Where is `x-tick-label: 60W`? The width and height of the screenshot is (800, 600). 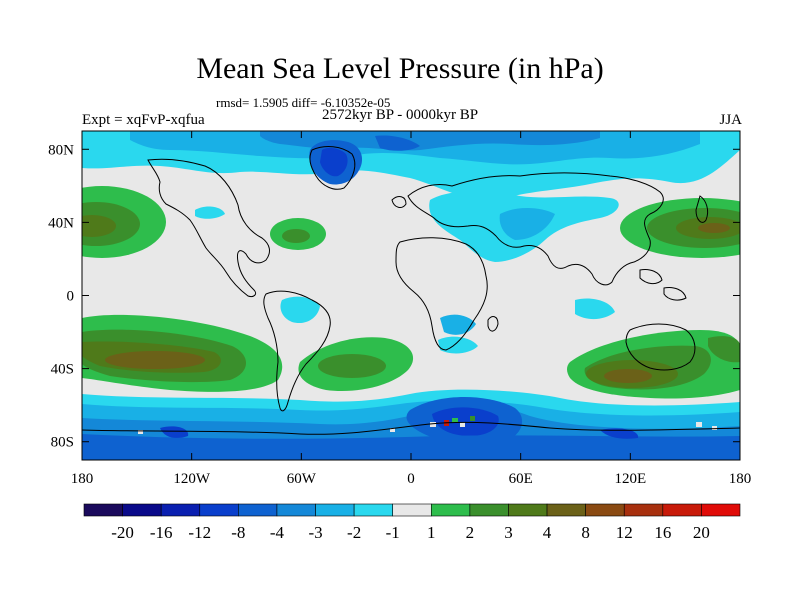 x-tick-label: 60W is located at coordinates (302, 479).